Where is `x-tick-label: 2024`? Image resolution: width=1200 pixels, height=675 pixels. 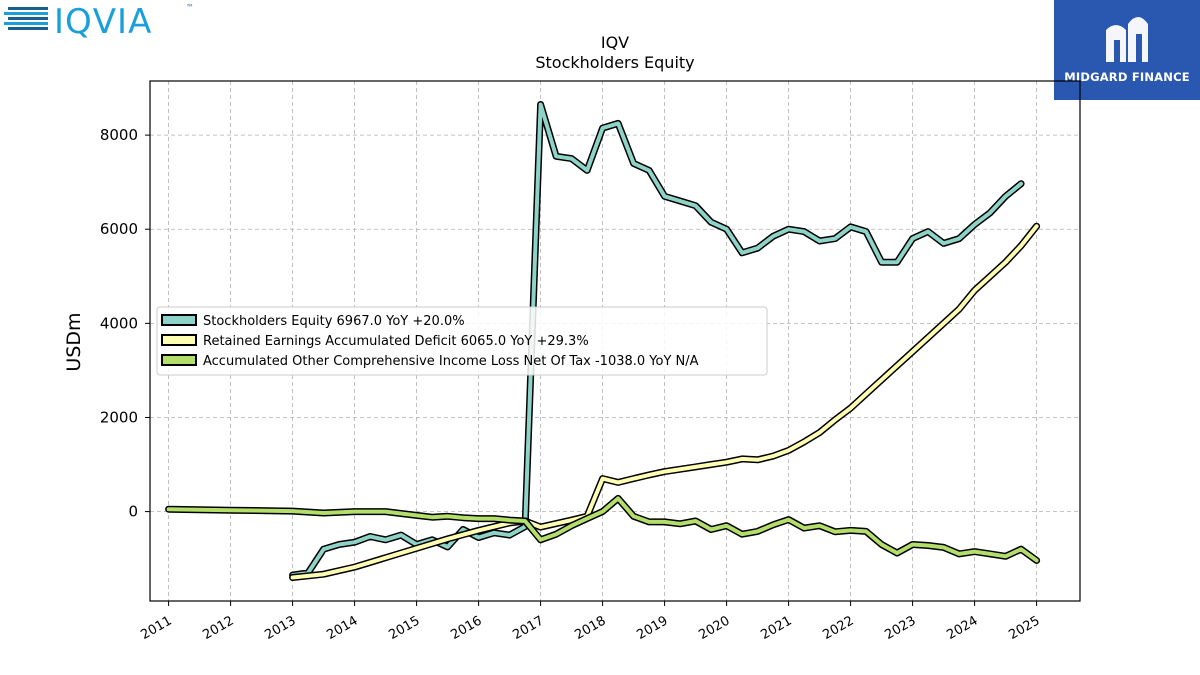
x-tick-label: 2024 is located at coordinates (962, 628).